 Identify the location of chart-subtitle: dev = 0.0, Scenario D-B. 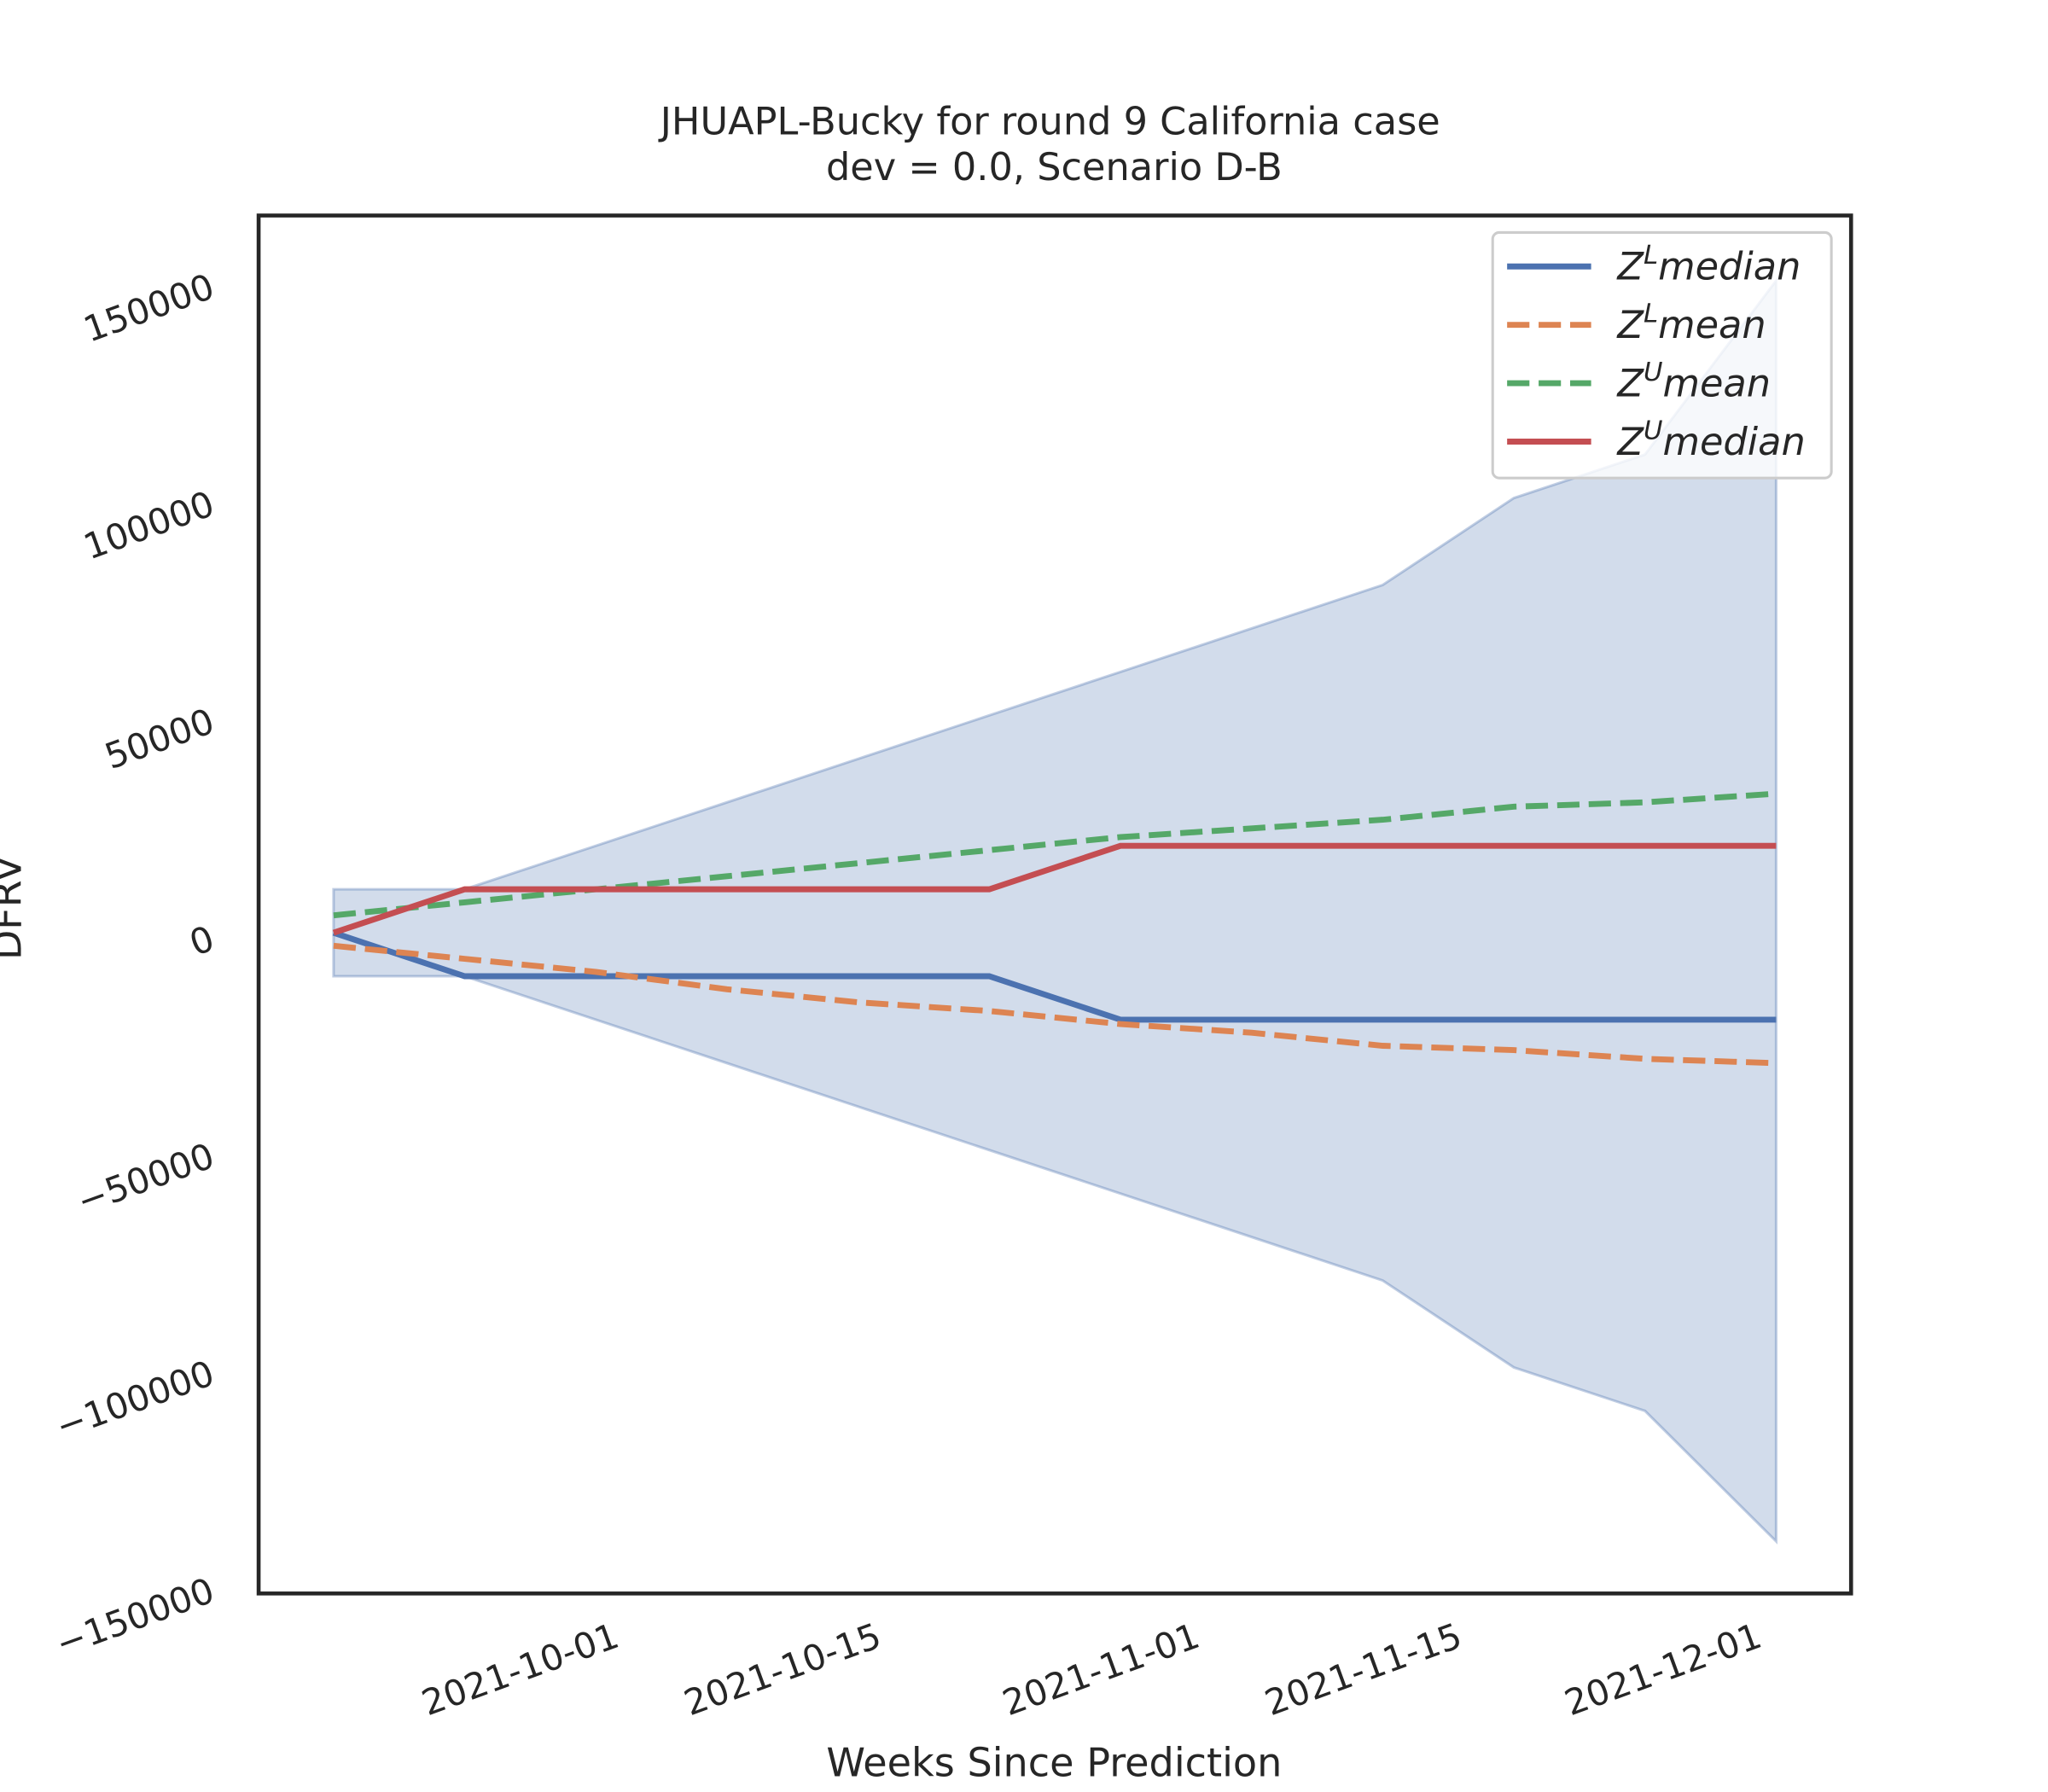
(1054, 167).